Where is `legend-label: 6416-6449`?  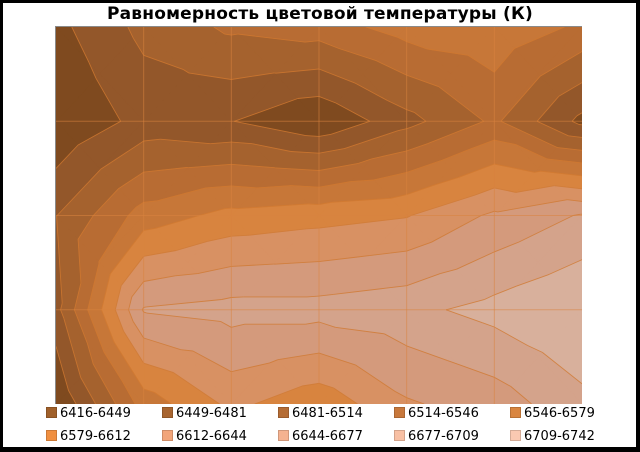
legend-label: 6416-6449 is located at coordinates (95, 413).